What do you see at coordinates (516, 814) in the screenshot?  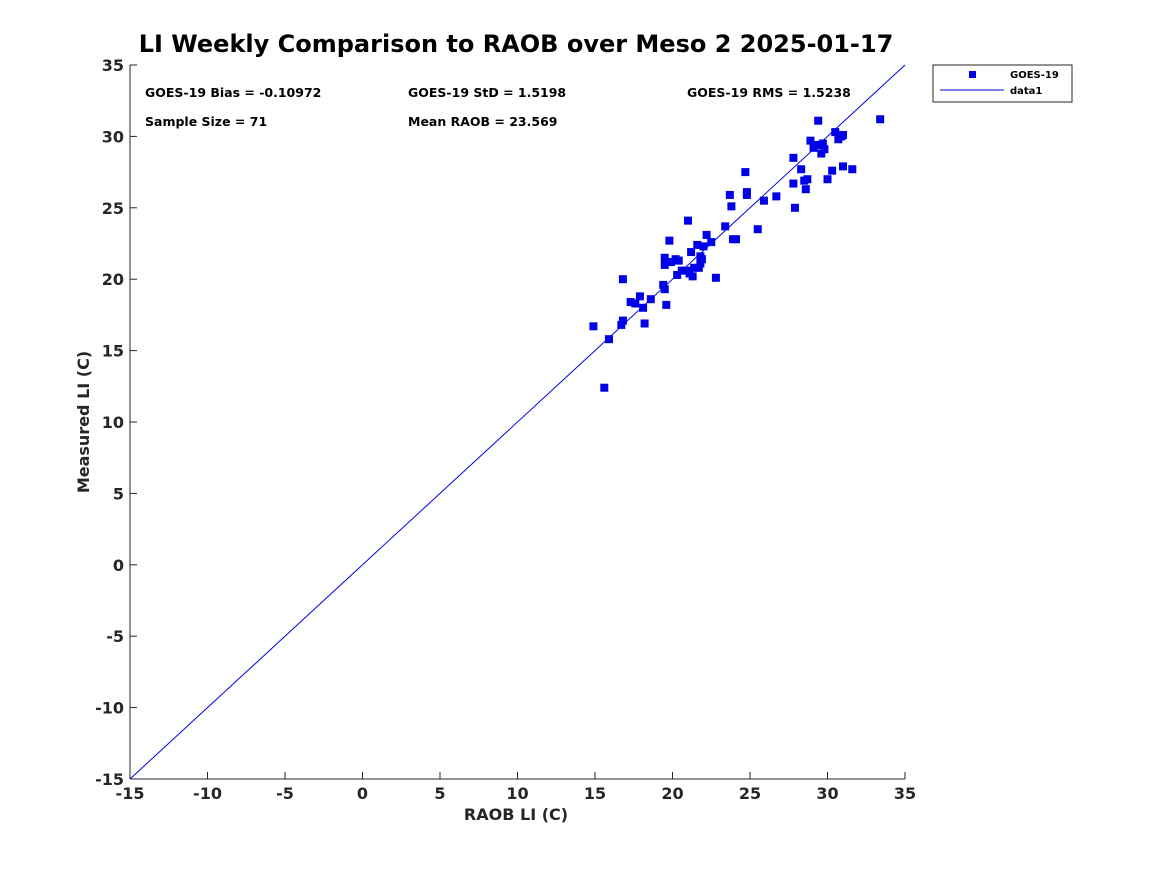 I see `x-axis-label: RAOB LI (C)` at bounding box center [516, 814].